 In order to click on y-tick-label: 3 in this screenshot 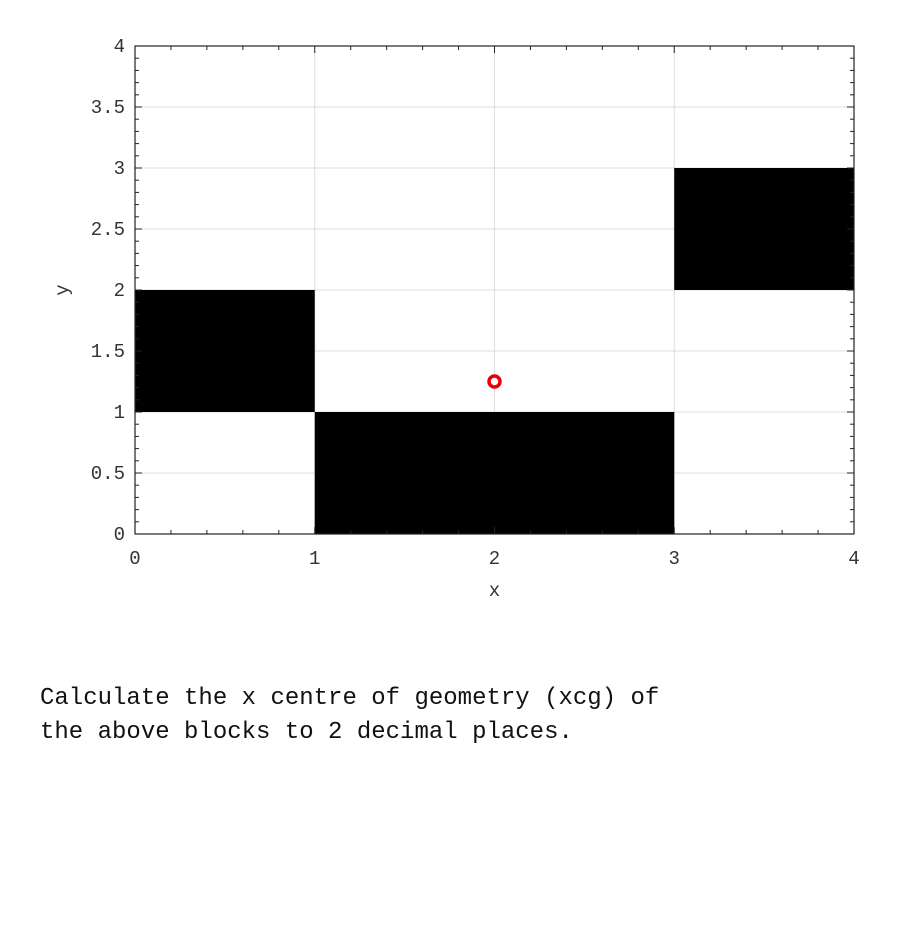, I will do `click(119, 169)`.